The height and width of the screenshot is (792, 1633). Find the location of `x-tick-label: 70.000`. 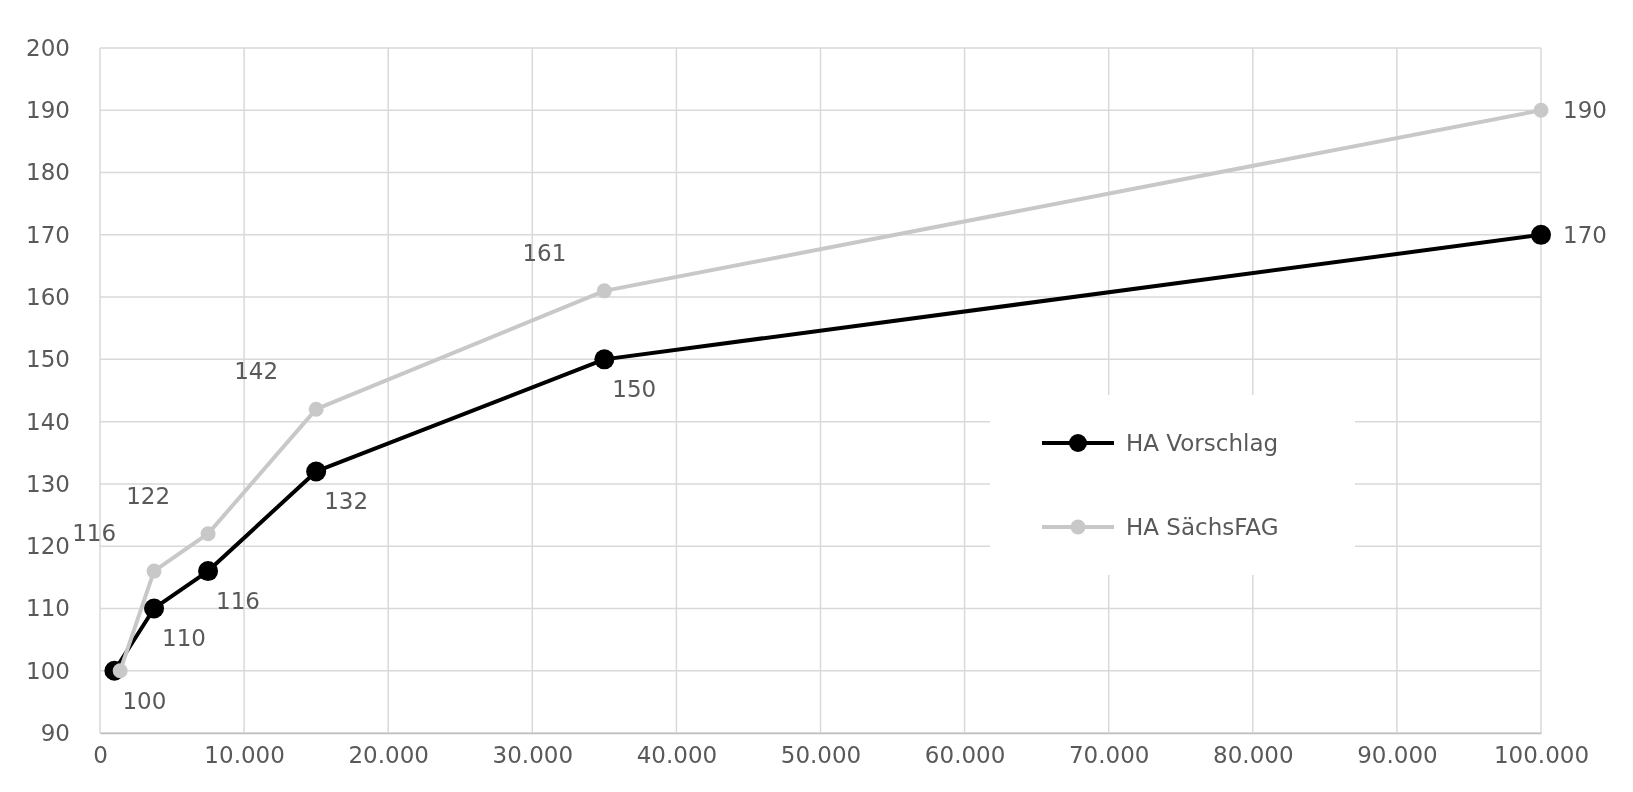

x-tick-label: 70.000 is located at coordinates (1109, 755).